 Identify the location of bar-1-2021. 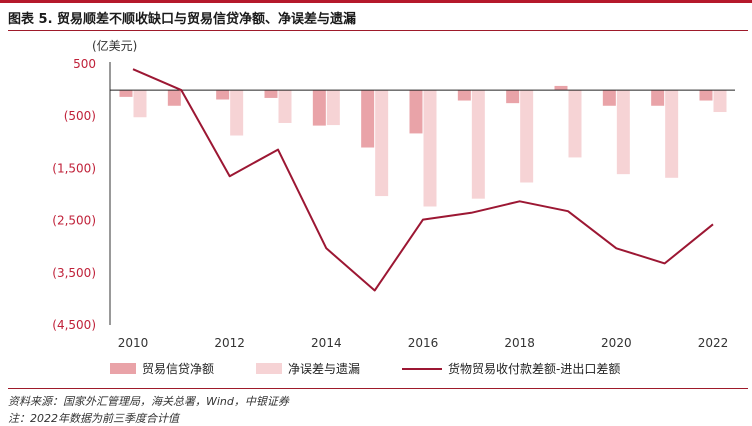
(672, 134).